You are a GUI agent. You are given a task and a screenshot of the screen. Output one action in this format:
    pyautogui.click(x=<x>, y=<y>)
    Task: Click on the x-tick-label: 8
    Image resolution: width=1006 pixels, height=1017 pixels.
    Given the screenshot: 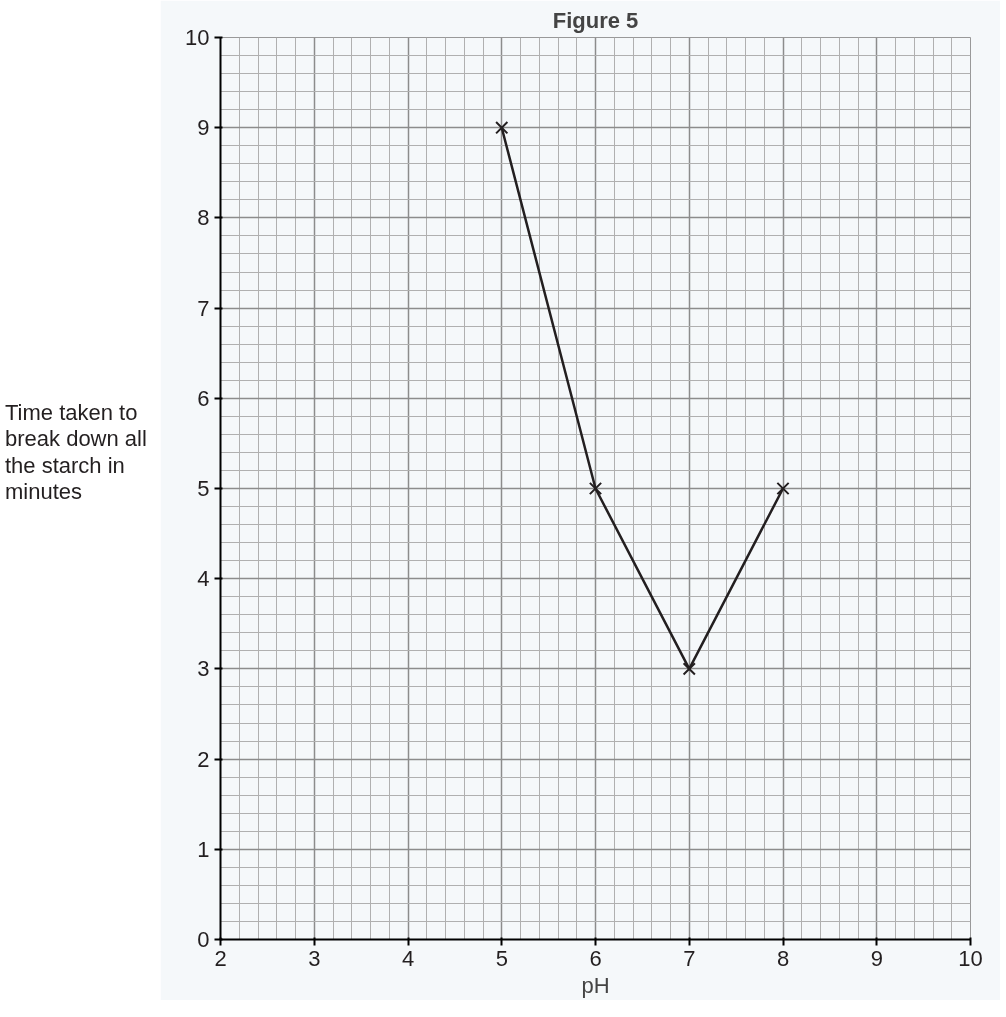 What is the action you would take?
    pyautogui.click(x=783, y=958)
    